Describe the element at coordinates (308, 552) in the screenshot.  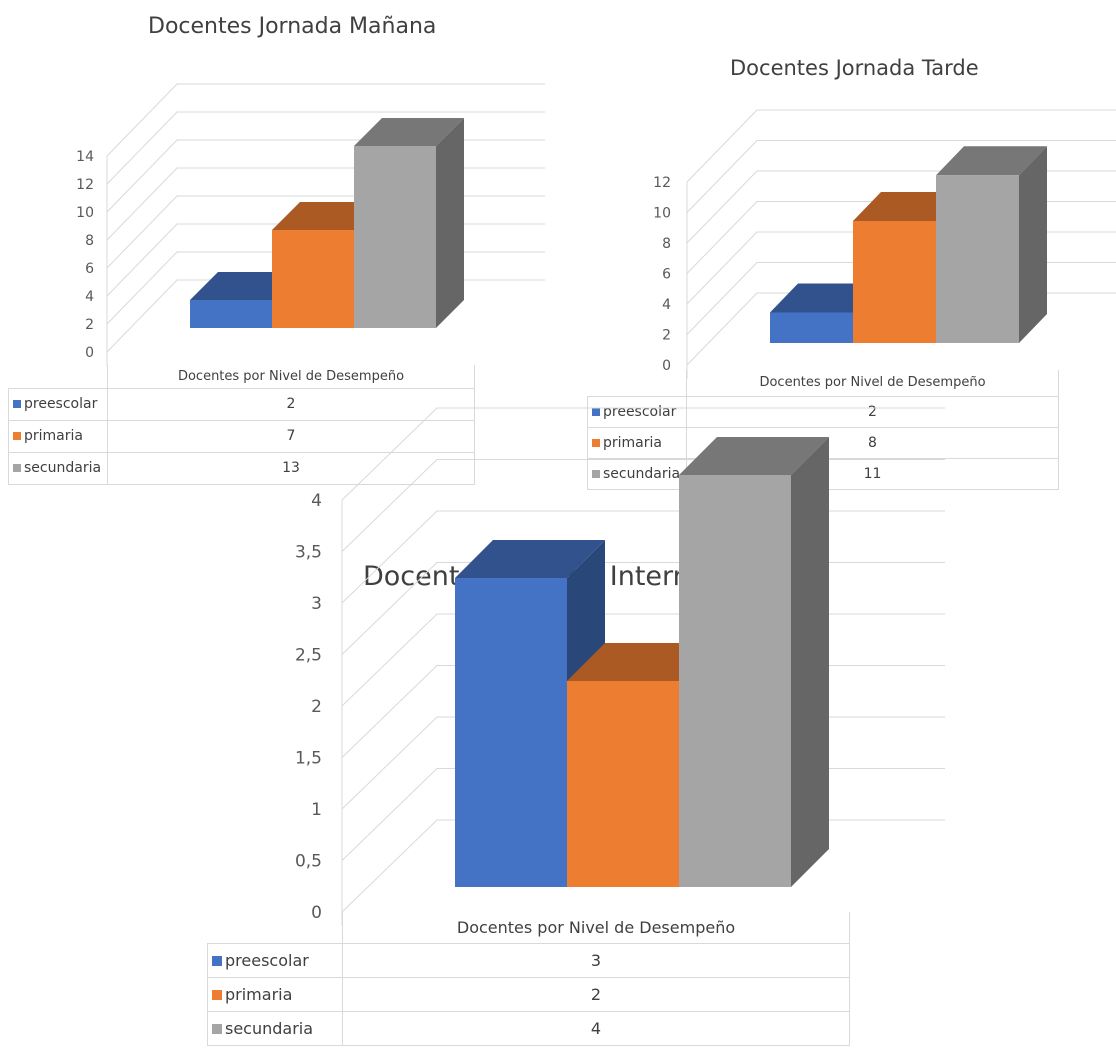
I see `y-tick-label: 3,5` at that location.